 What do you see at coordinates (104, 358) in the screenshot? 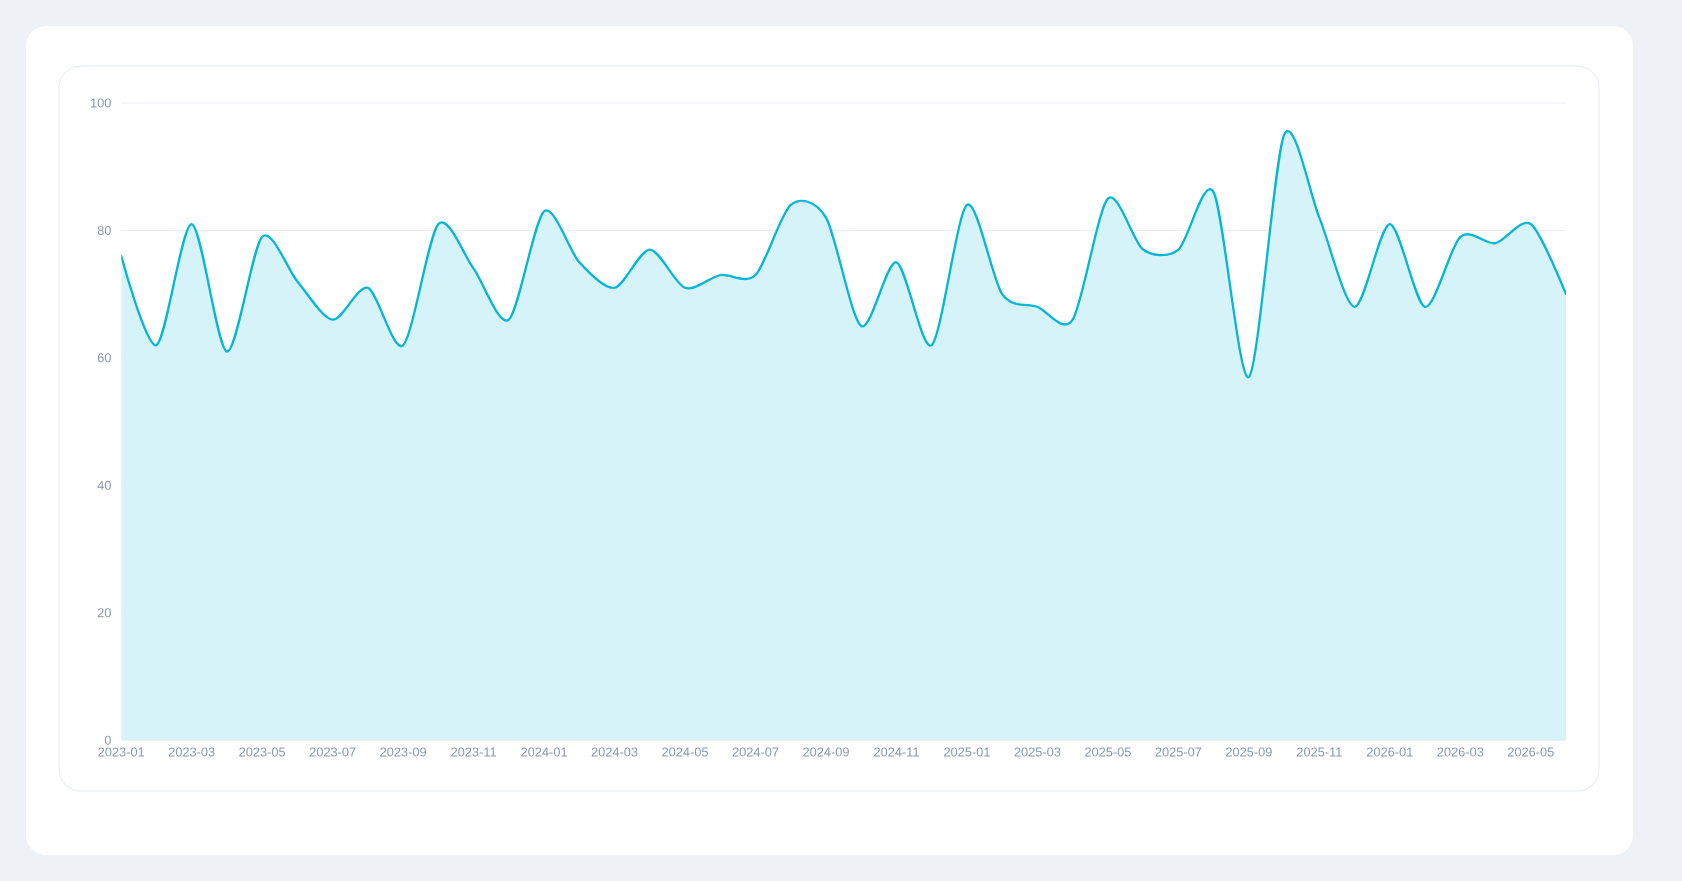
I see `y-tick-label: 60` at bounding box center [104, 358].